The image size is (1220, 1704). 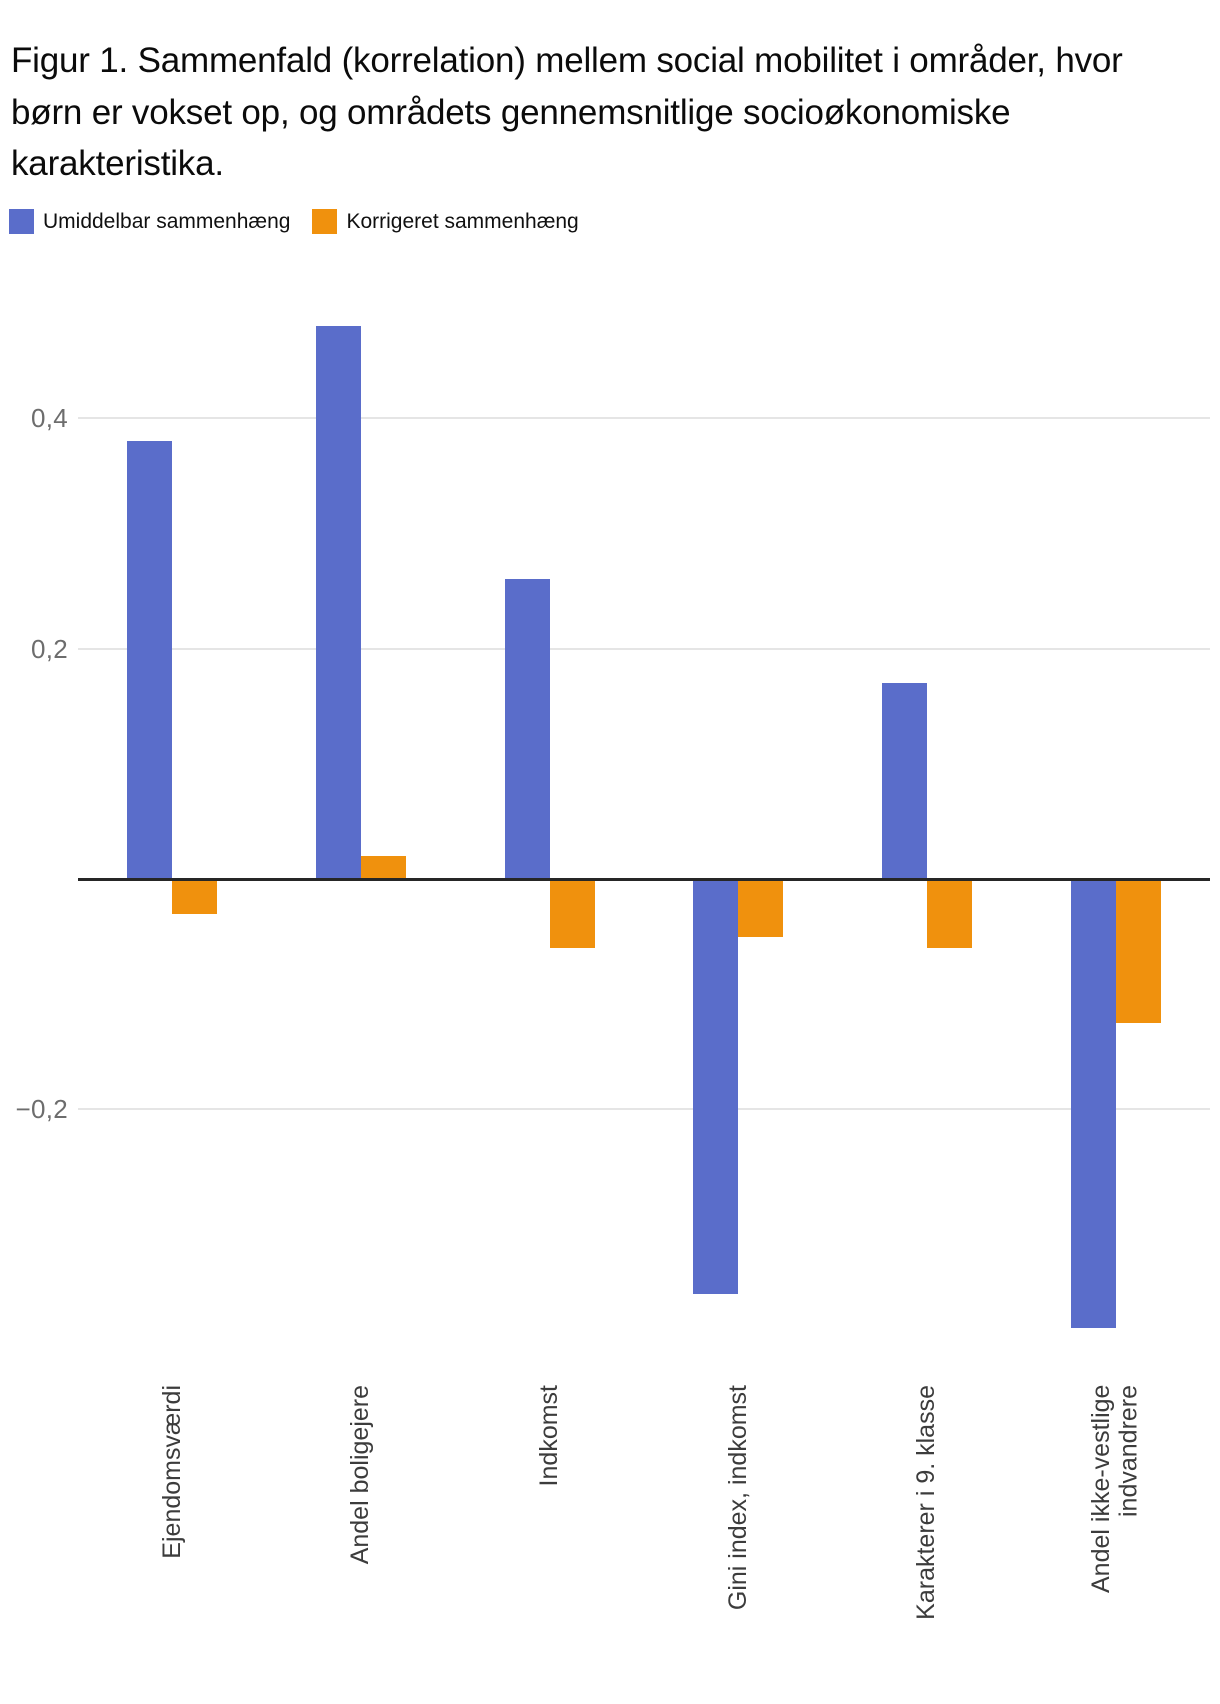 I want to click on legend-label-korrigeret: Korrigeret sammenhæng, so click(x=462, y=221).